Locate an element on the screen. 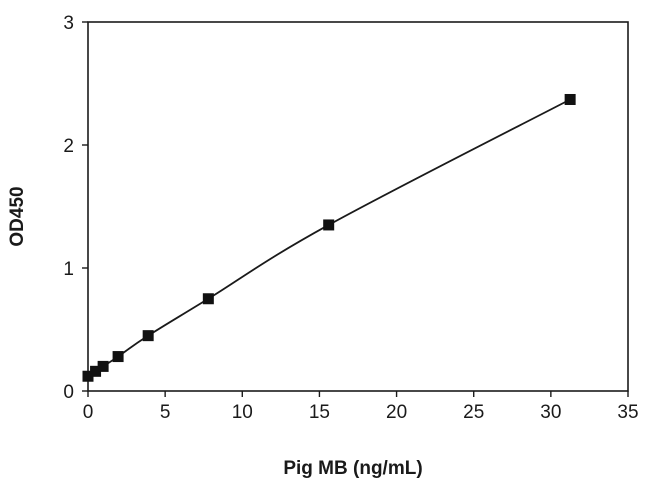 This screenshot has height=487, width=650. x-tick-label-20: 20 is located at coordinates (396, 412).